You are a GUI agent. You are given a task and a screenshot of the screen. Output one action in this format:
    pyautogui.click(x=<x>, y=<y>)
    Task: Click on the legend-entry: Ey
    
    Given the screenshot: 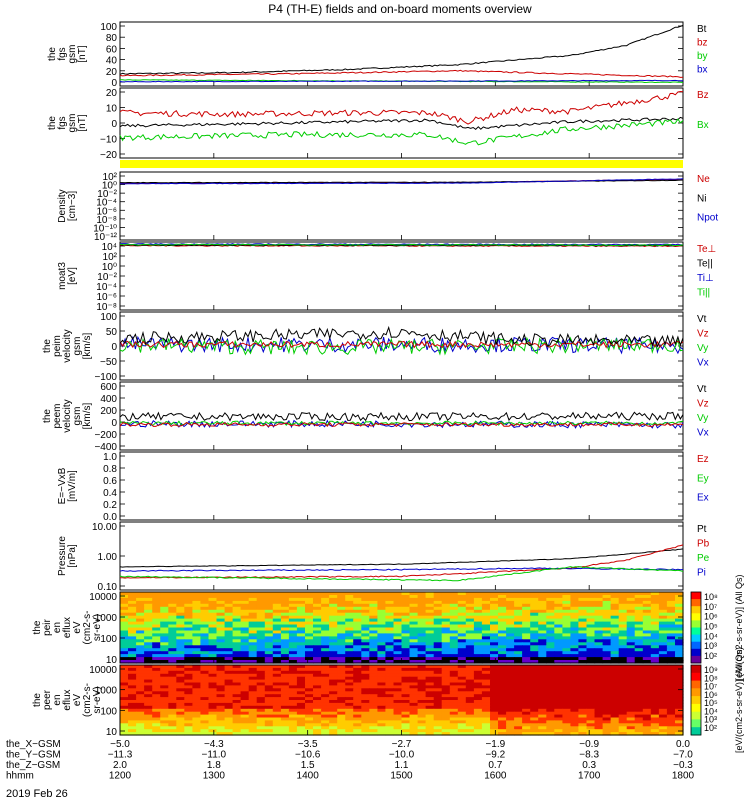 What is the action you would take?
    pyautogui.click(x=703, y=478)
    